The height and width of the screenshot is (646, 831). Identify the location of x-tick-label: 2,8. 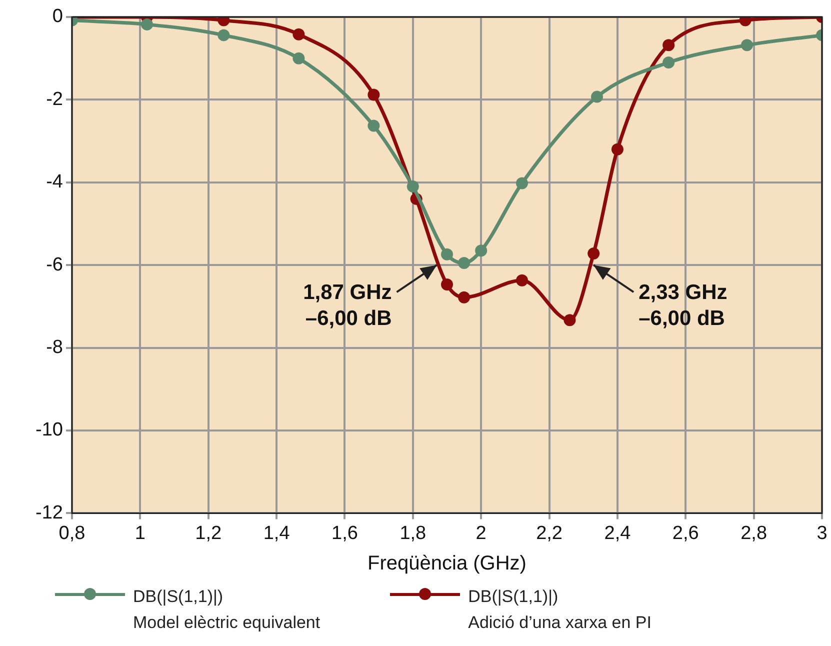
(754, 533).